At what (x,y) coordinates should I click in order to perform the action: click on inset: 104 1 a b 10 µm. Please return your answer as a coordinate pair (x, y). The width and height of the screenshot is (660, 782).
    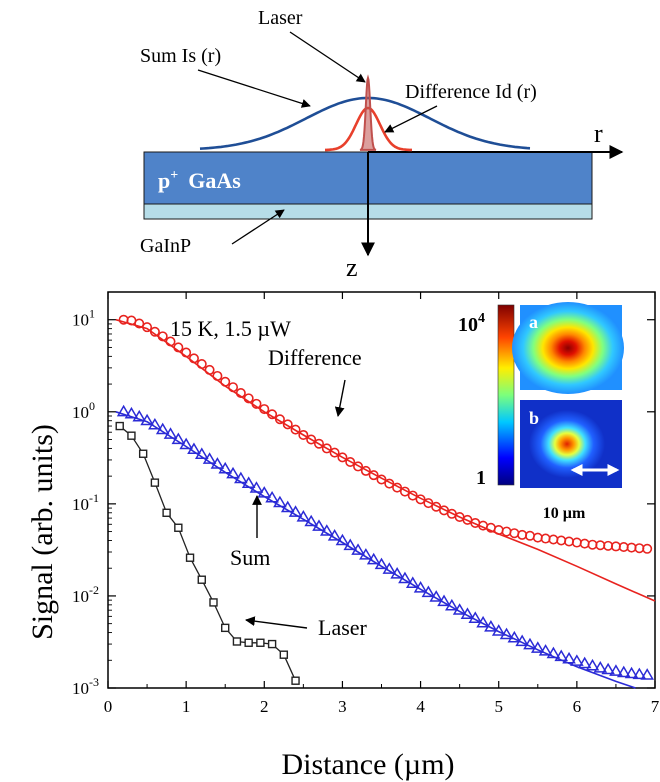
    Looking at the image, I should click on (541, 412).